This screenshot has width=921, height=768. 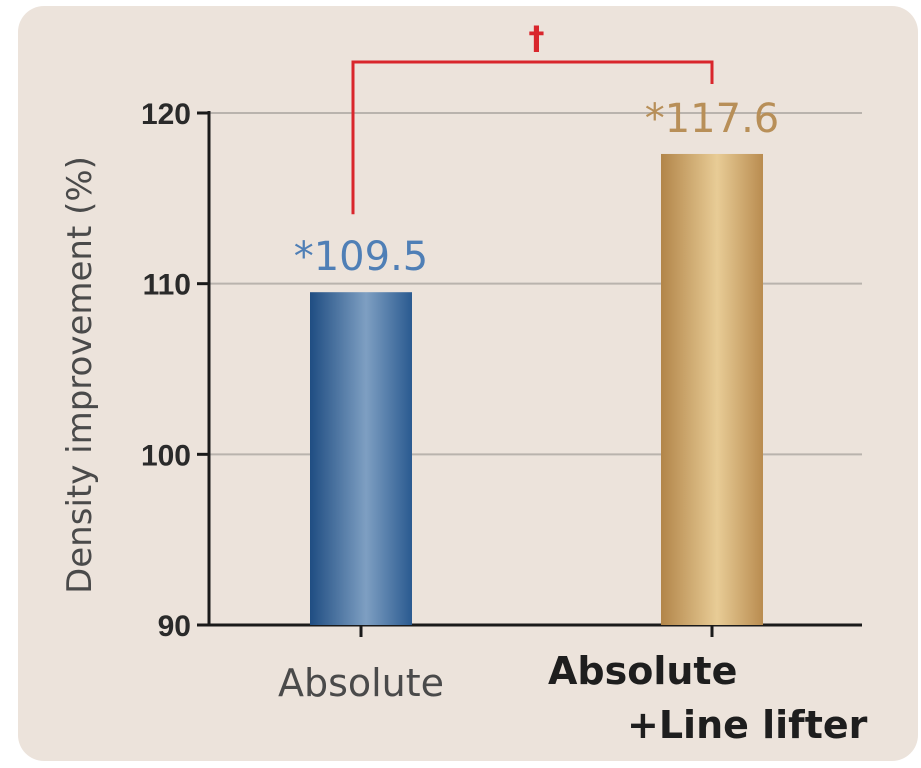 I want to click on category-label-line: +Line lifter, so click(x=747, y=725).